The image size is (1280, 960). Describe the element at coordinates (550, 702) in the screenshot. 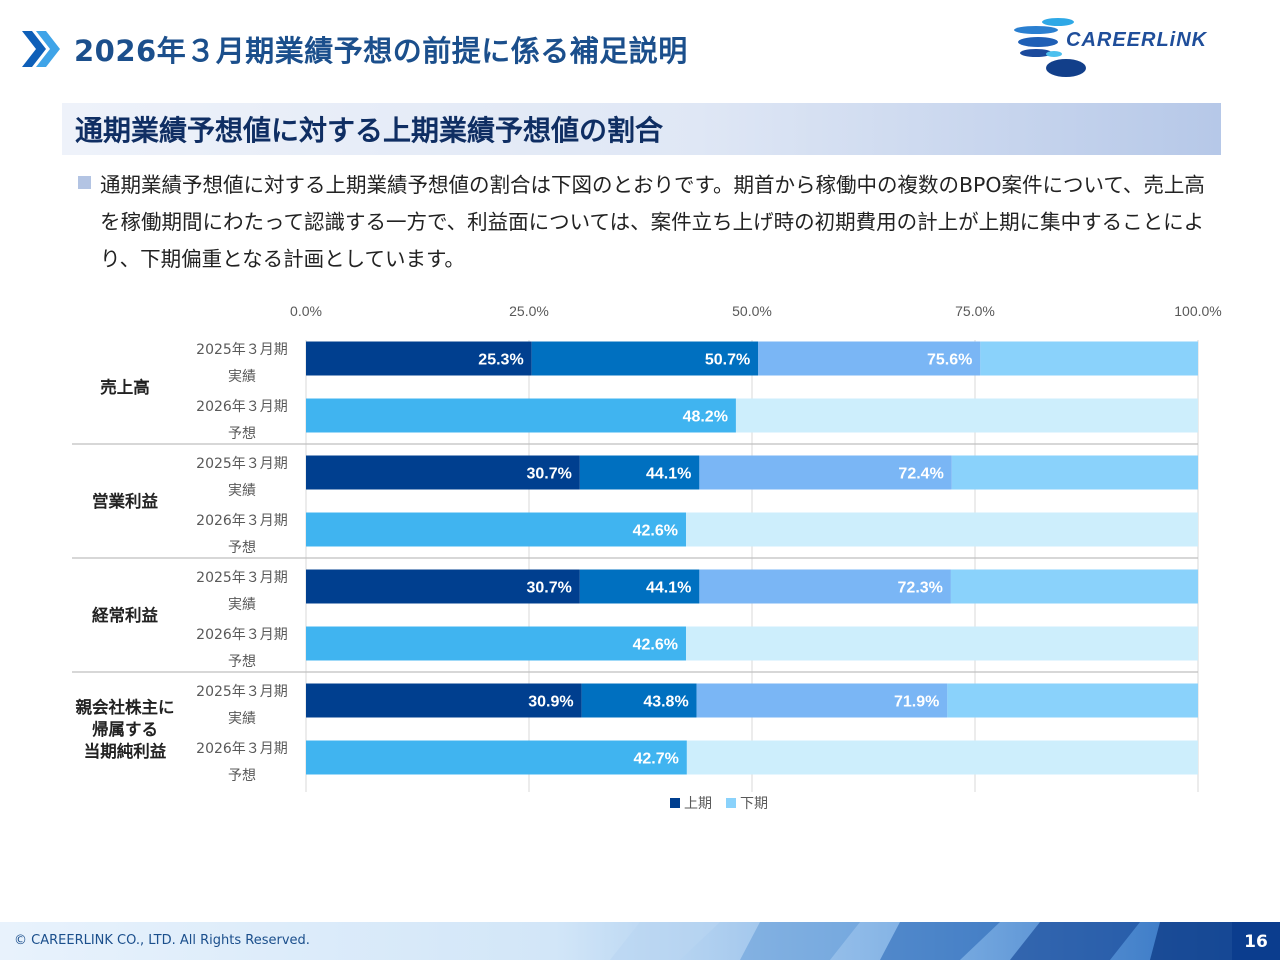

I see `data-label: 30.9%` at that location.